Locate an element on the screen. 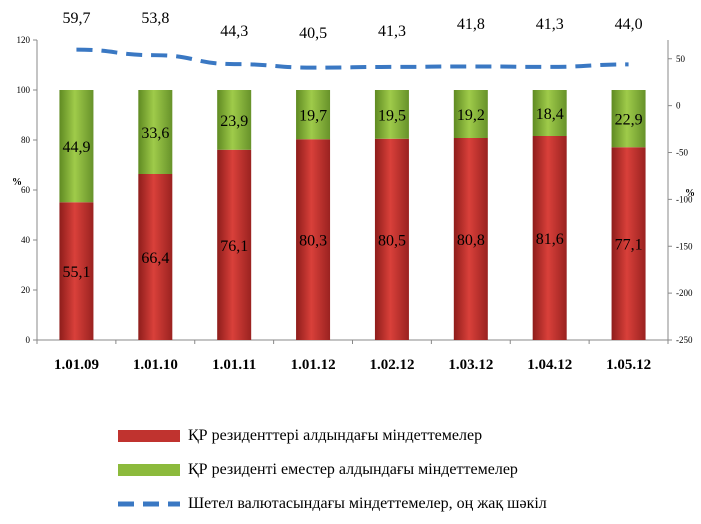 The width and height of the screenshot is (701, 524). data-label-nonresidents: 22,9 is located at coordinates (629, 120).